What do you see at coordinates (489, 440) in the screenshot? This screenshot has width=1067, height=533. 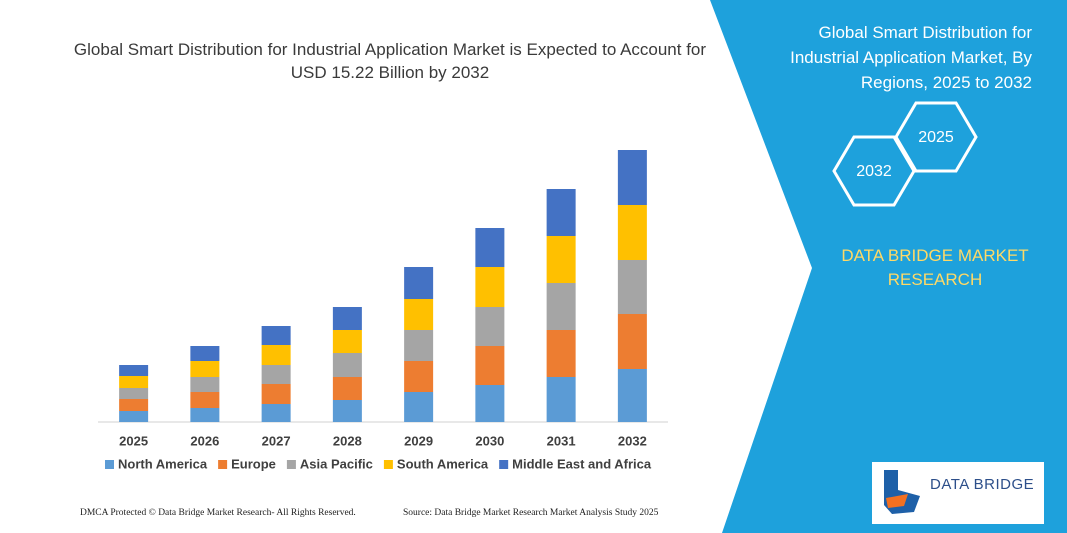 I see `x-tick-label: 2030` at bounding box center [489, 440].